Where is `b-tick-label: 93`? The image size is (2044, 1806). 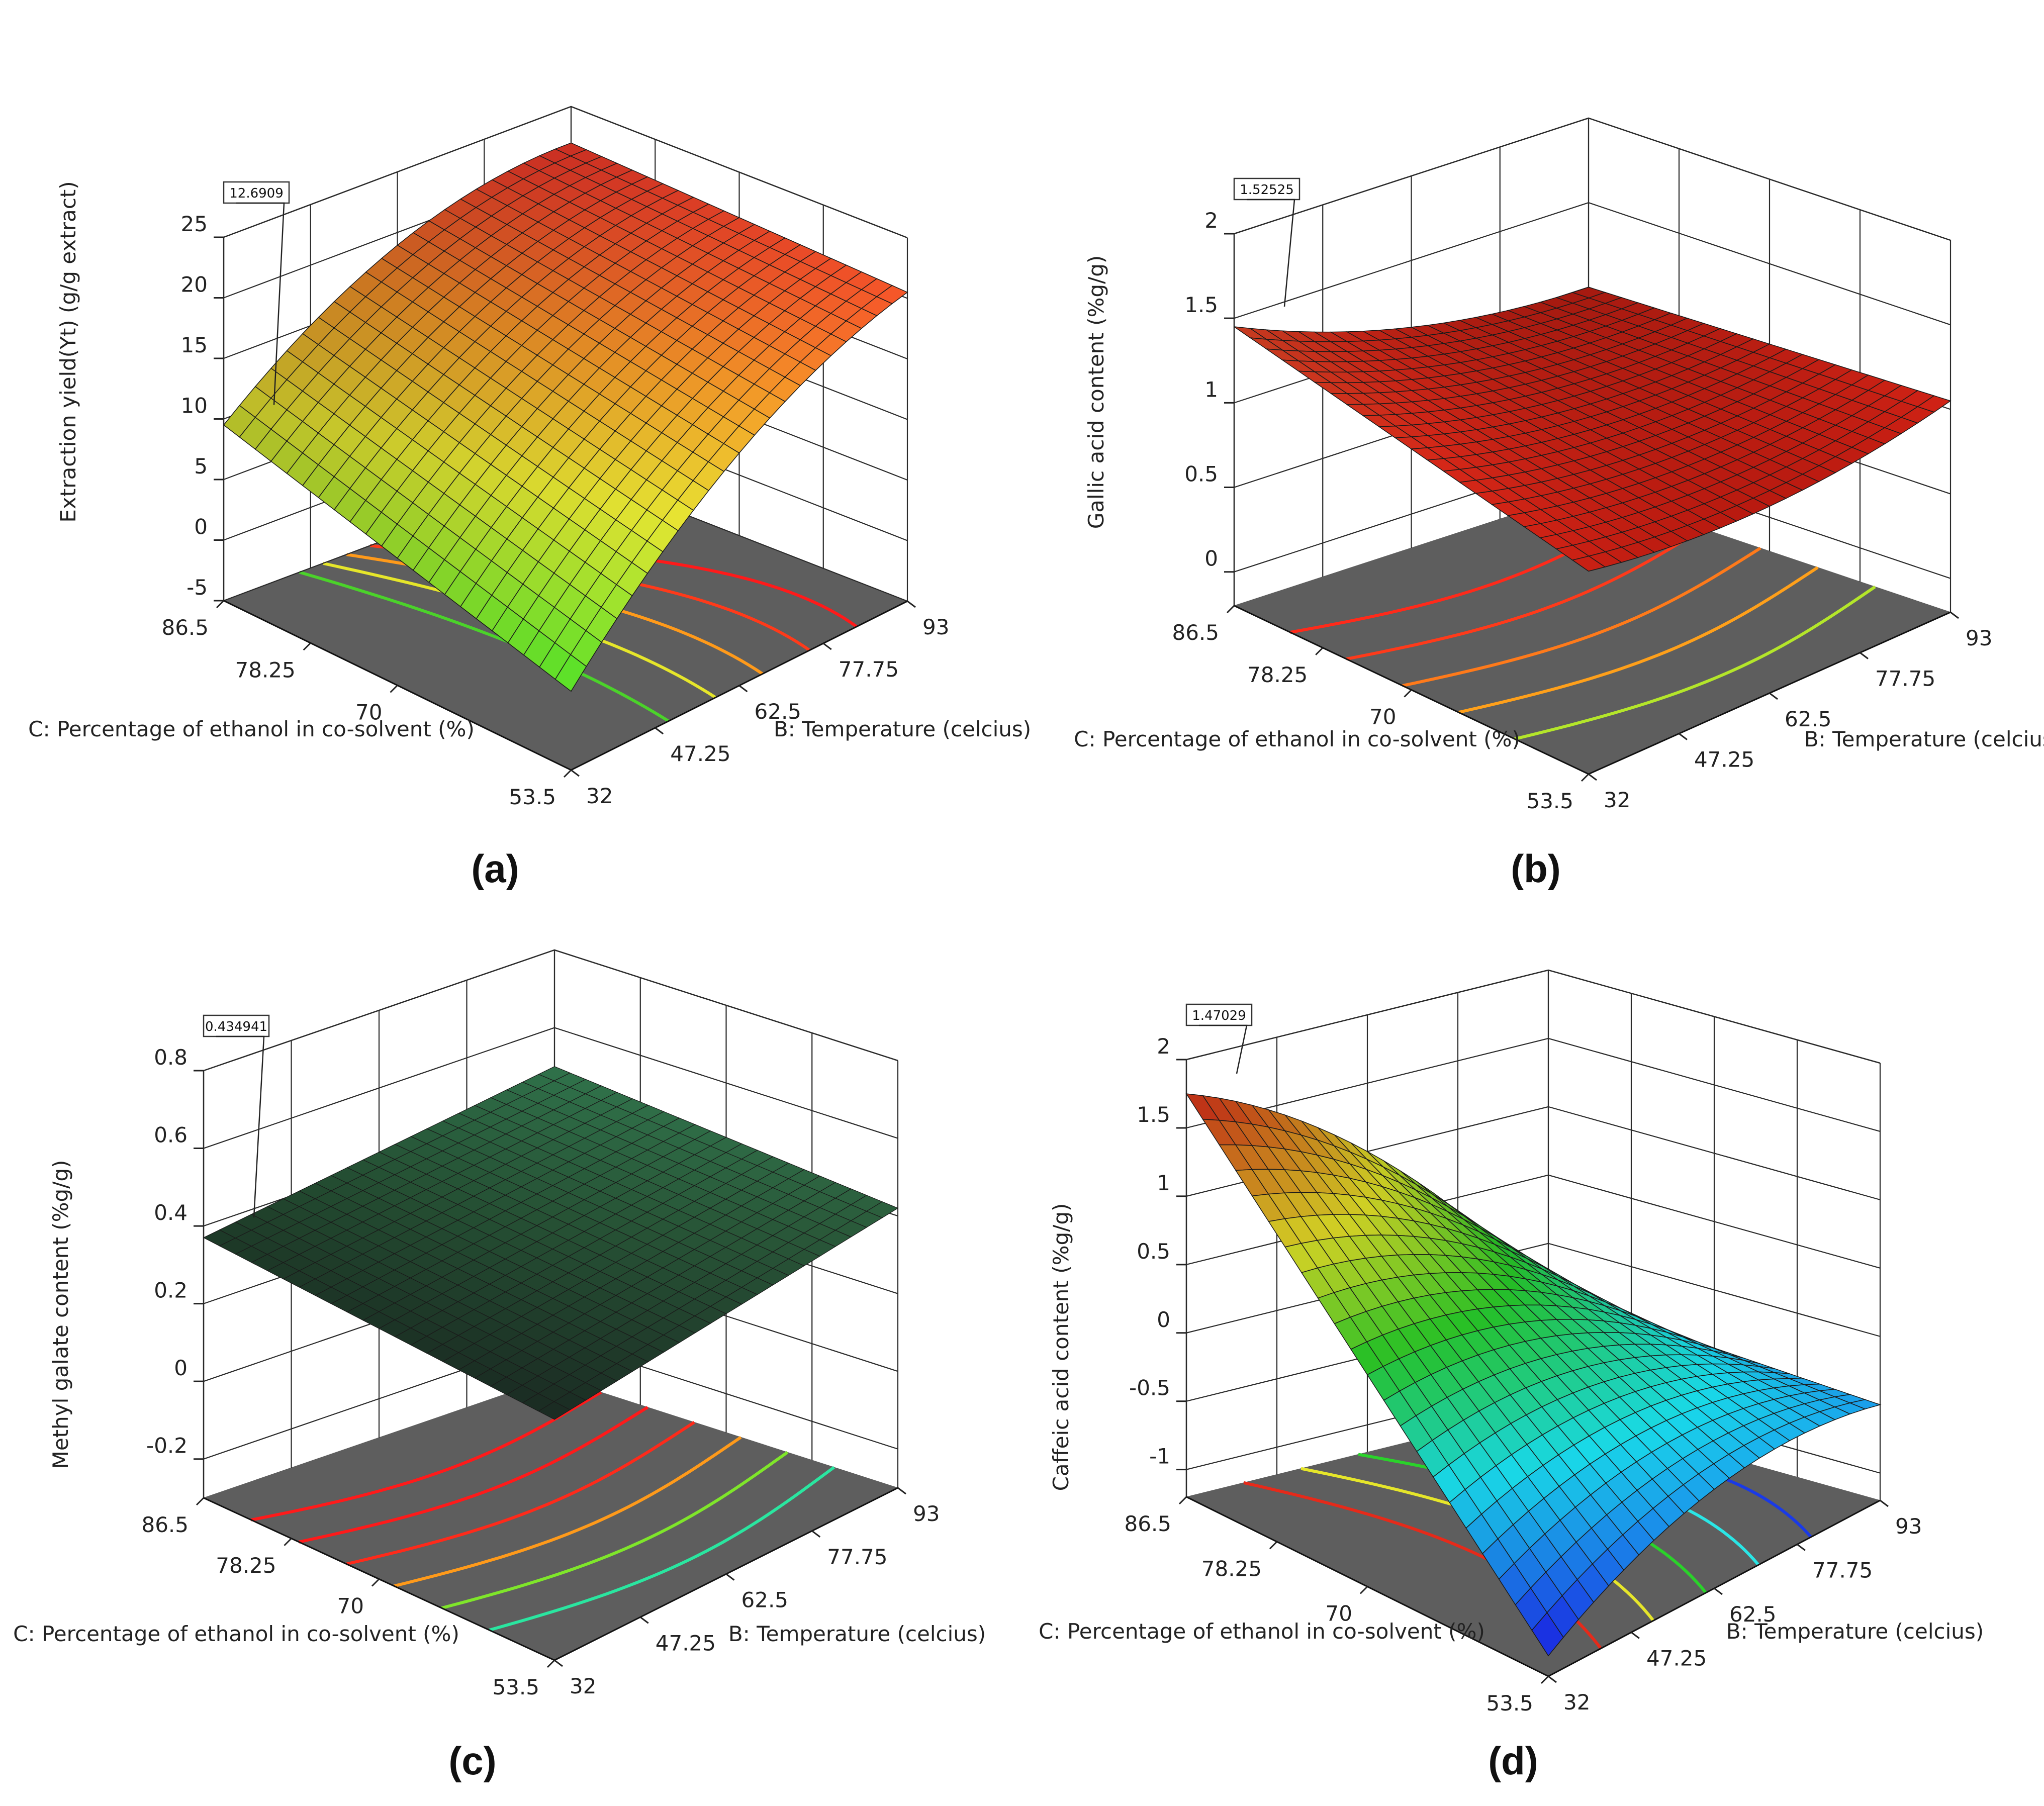
b-tick-label: 93 is located at coordinates (1979, 638).